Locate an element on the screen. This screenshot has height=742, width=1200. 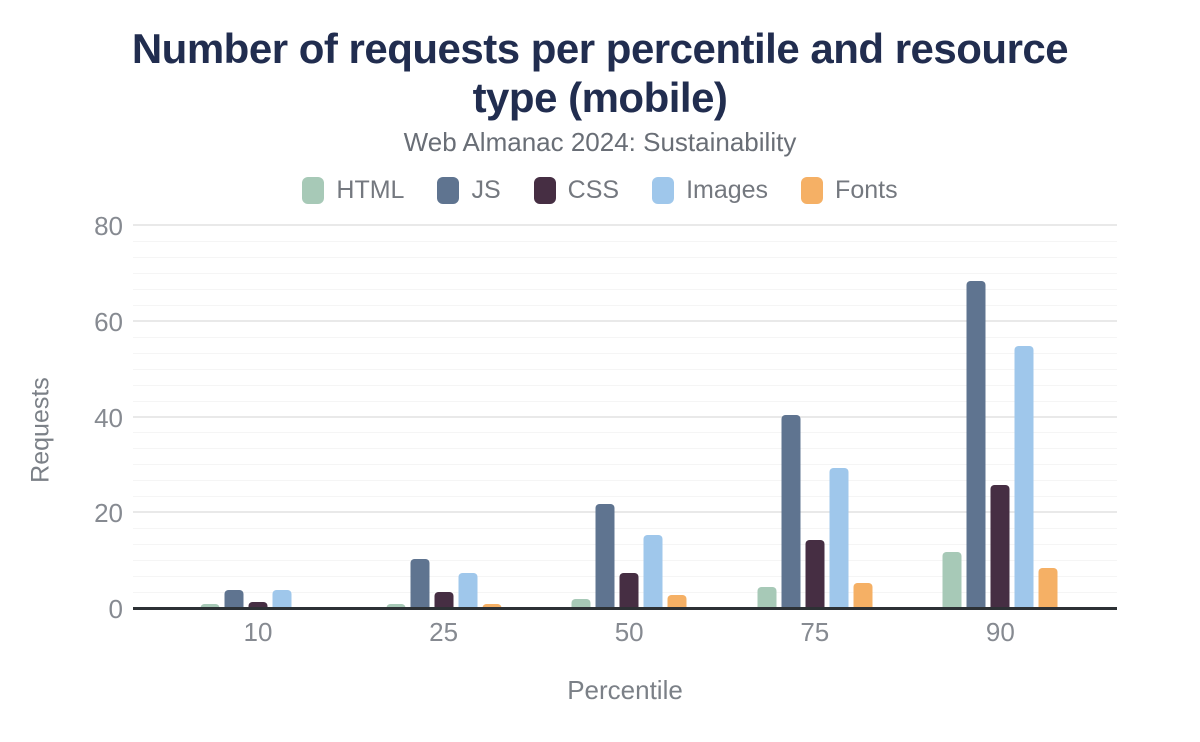
bar-html-p90 is located at coordinates (952, 580).